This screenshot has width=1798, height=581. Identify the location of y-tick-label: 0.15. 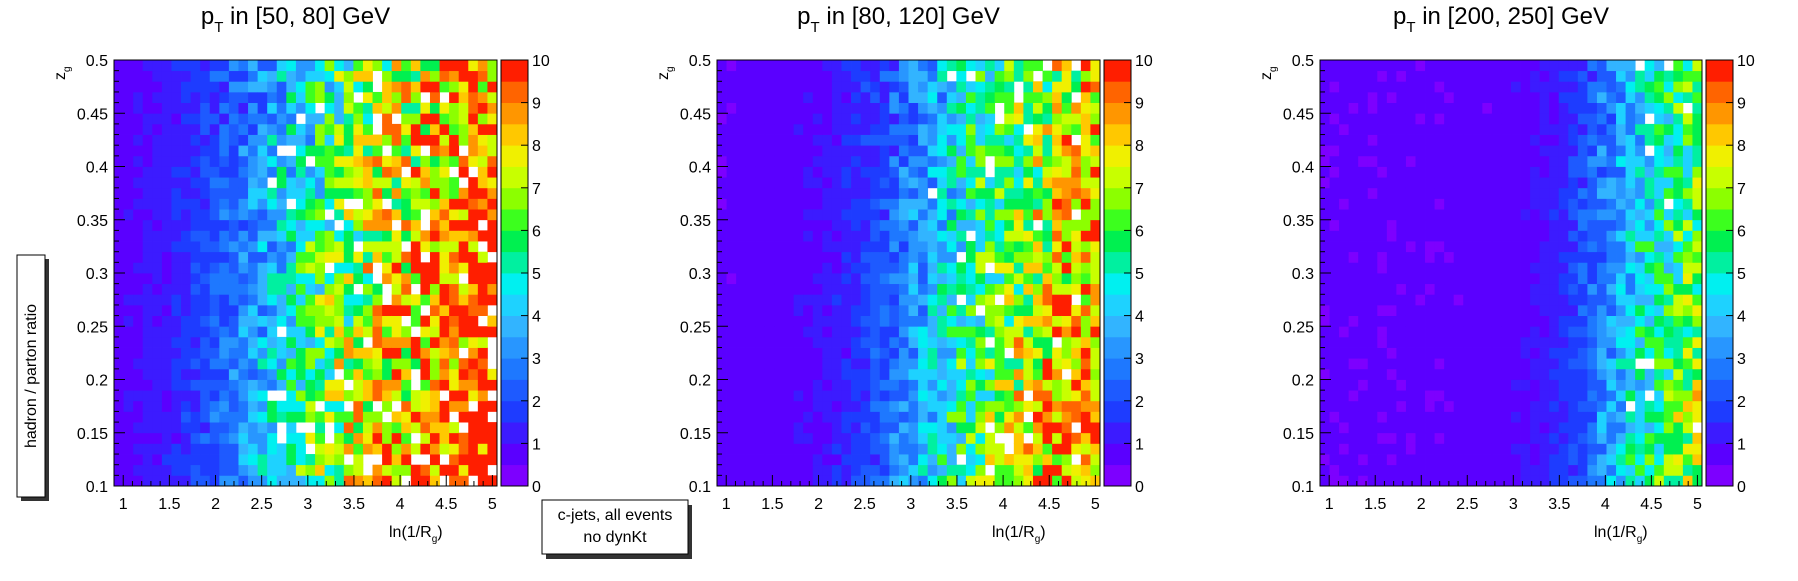
(695, 434).